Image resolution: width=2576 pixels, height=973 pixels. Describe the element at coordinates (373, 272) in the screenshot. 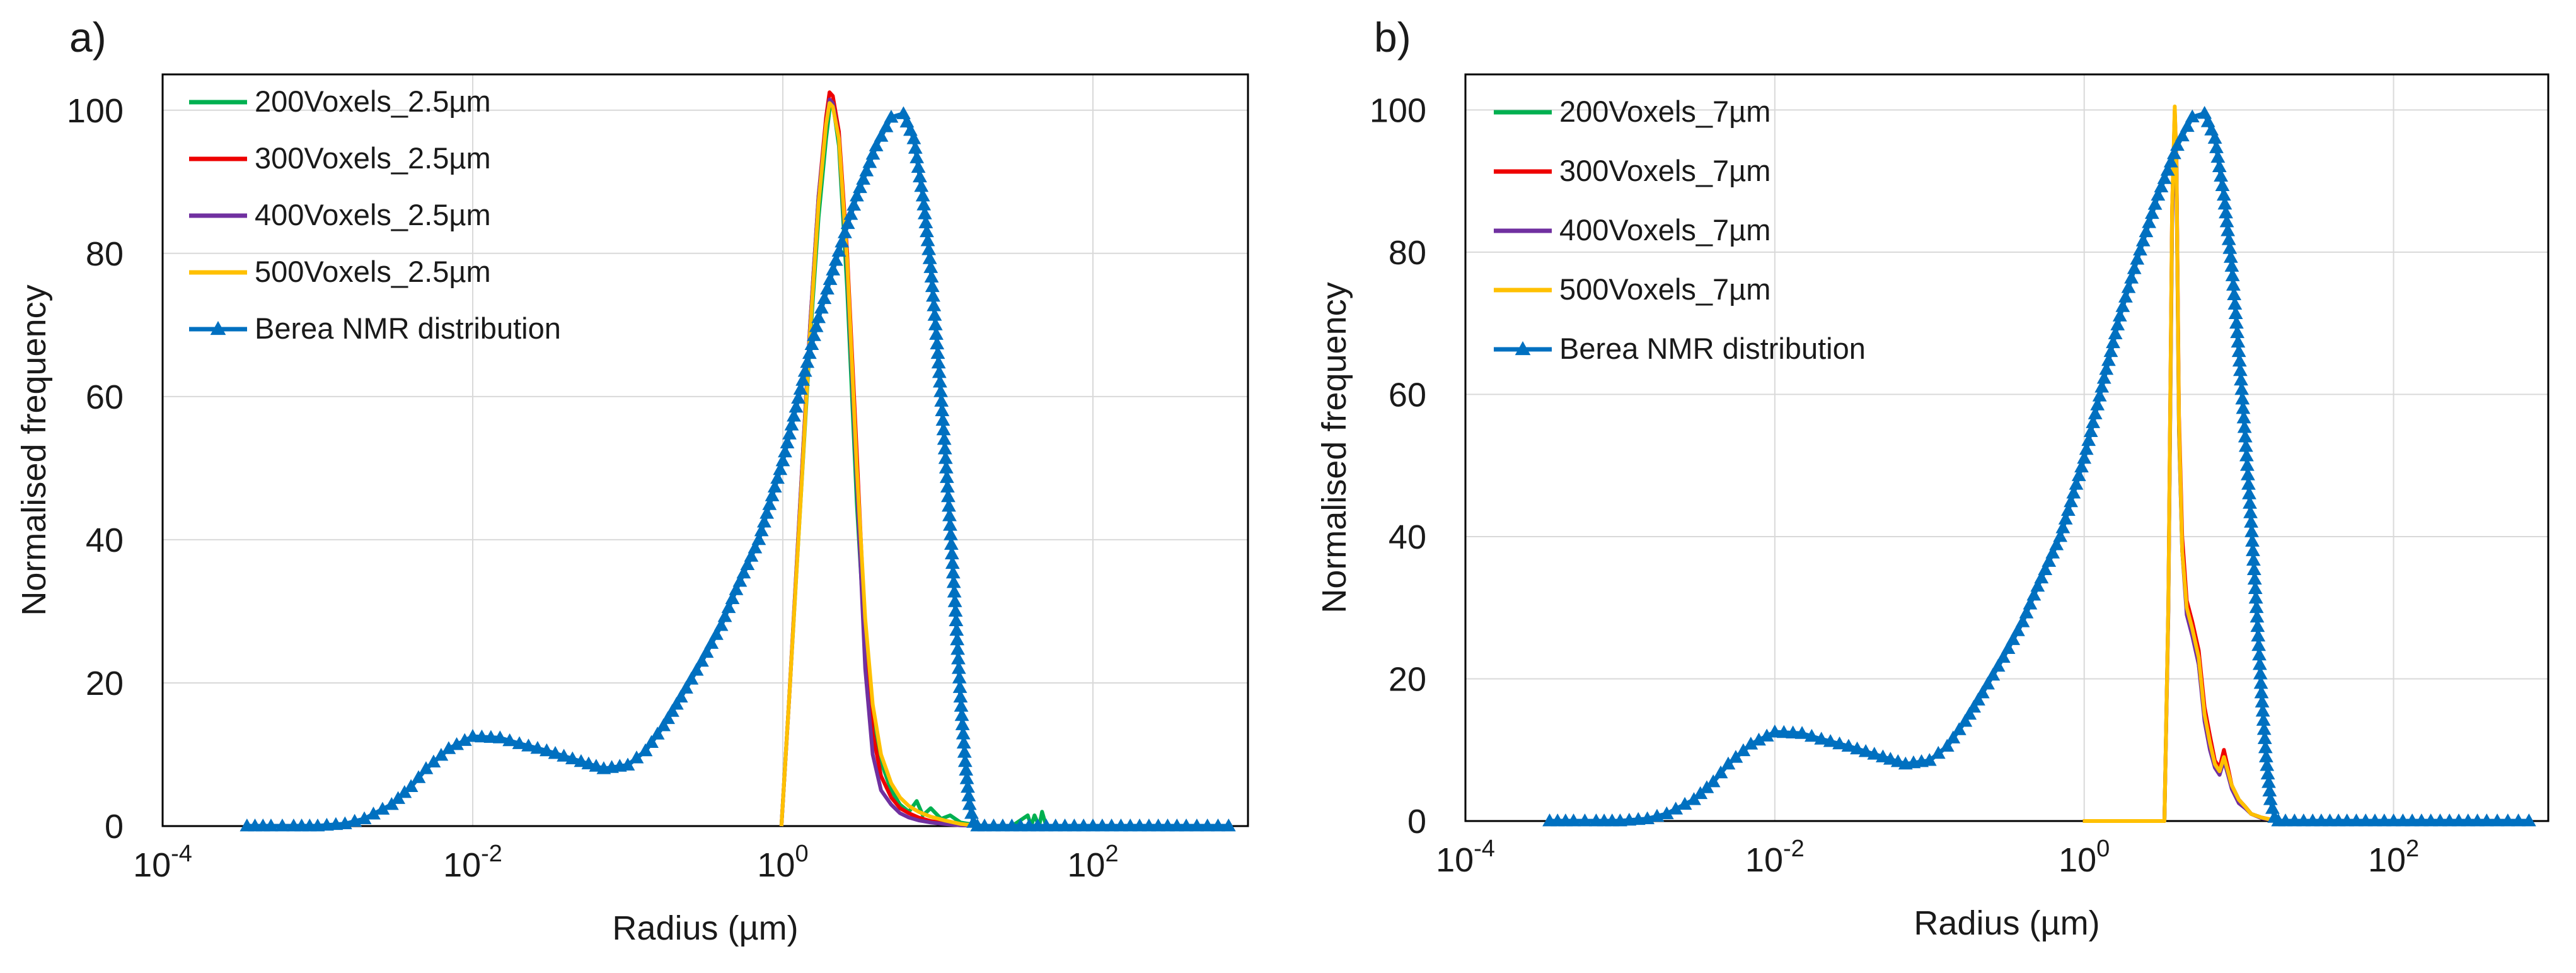

I see `legend-label: 500Voxels_2.5µm` at that location.